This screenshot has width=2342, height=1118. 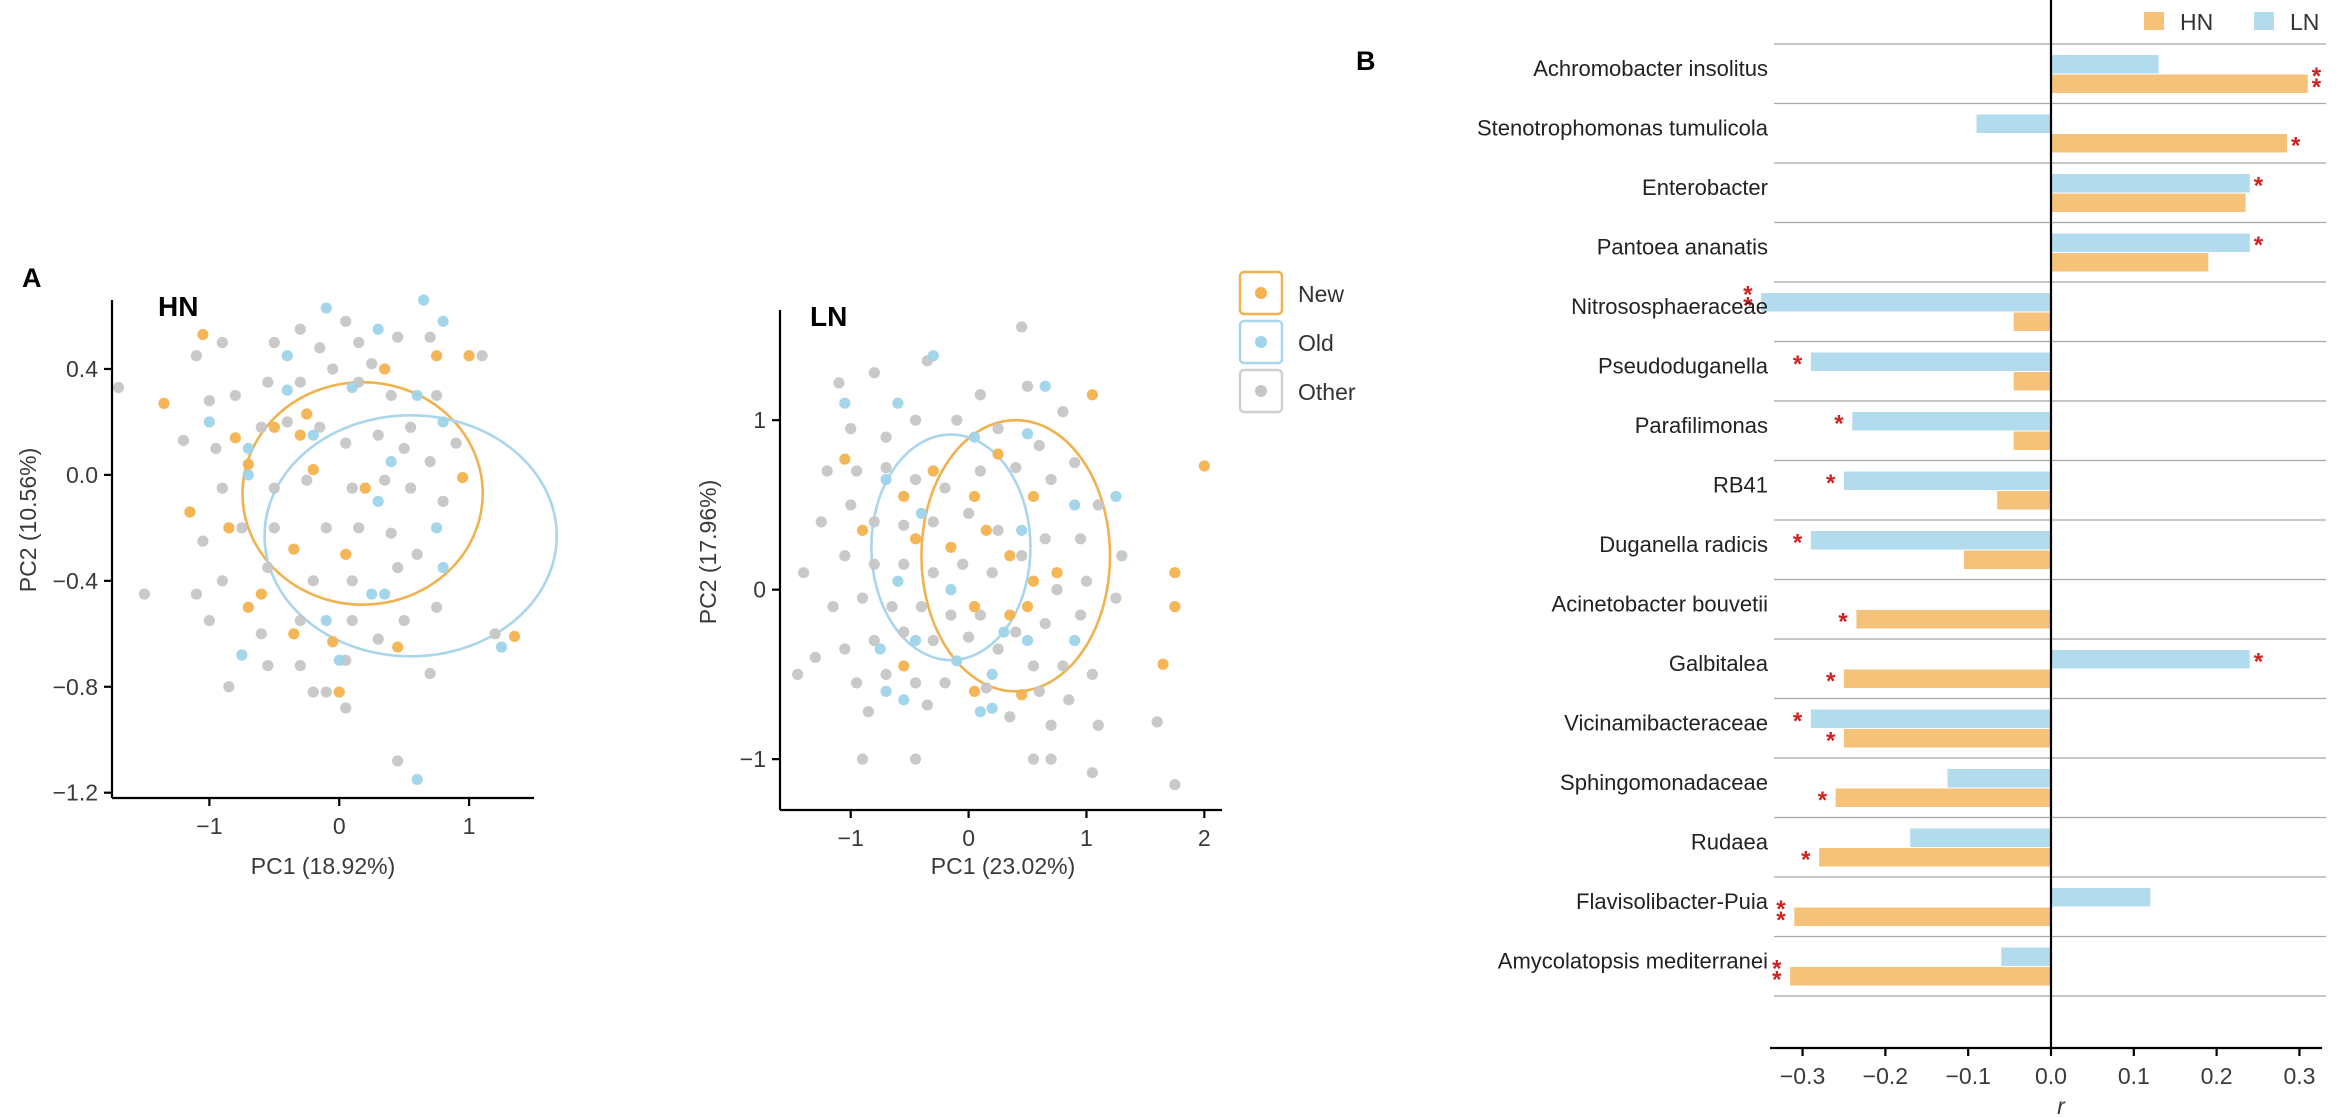 What do you see at coordinates (209, 826) in the screenshot?
I see `hn-x-tick-label: −1` at bounding box center [209, 826].